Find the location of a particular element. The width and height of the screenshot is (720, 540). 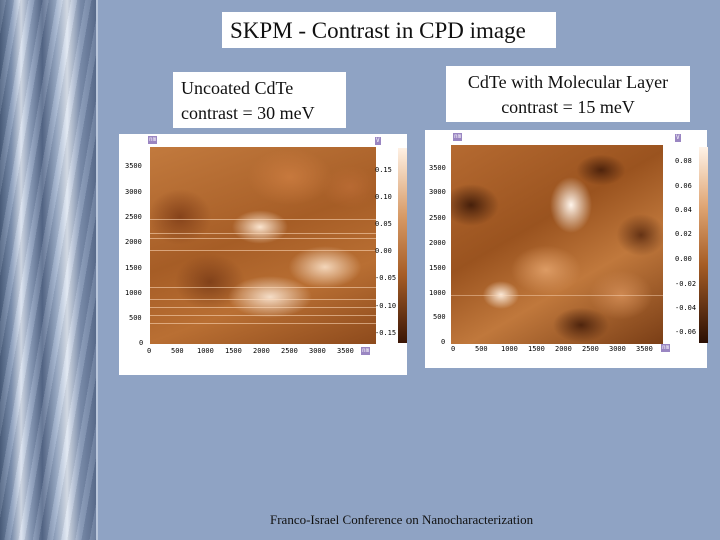

right-unit-tag: nm is located at coordinates (458, 137).